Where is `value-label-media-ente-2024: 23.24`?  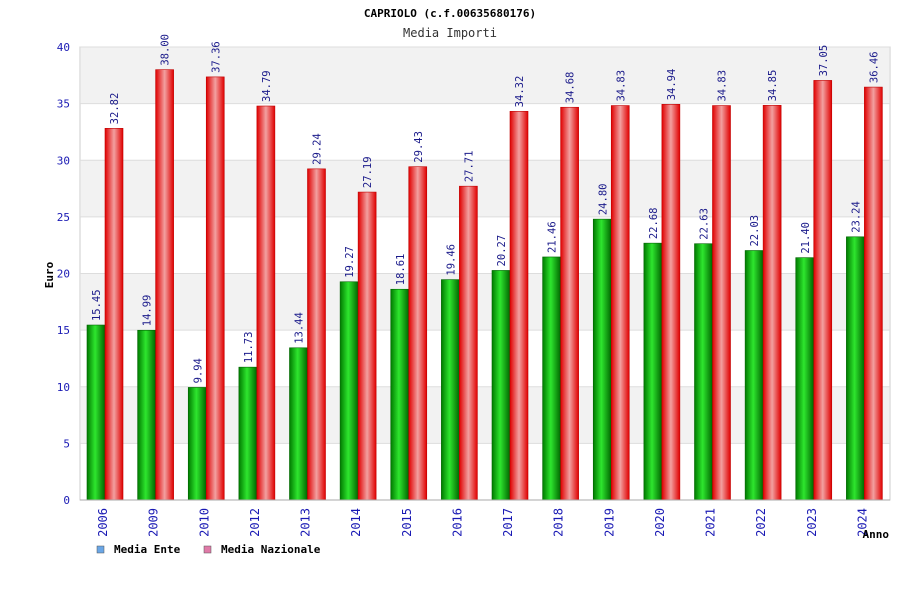 value-label-media-ente-2024: 23.24 is located at coordinates (856, 217).